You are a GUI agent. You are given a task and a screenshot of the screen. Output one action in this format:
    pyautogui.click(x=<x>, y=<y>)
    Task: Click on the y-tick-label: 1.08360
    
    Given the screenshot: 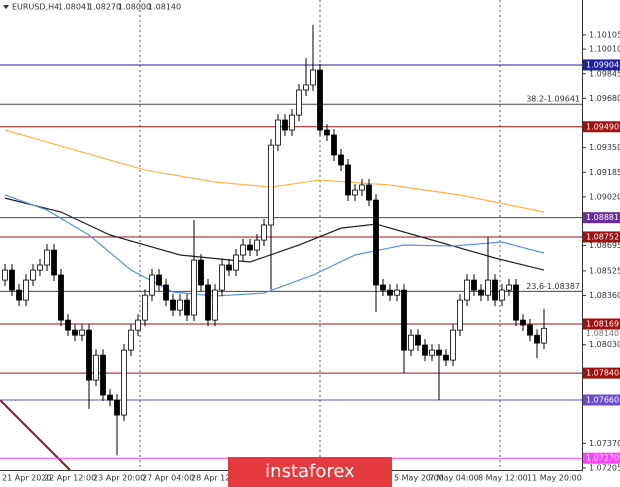 What is the action you would take?
    pyautogui.click(x=604, y=295)
    